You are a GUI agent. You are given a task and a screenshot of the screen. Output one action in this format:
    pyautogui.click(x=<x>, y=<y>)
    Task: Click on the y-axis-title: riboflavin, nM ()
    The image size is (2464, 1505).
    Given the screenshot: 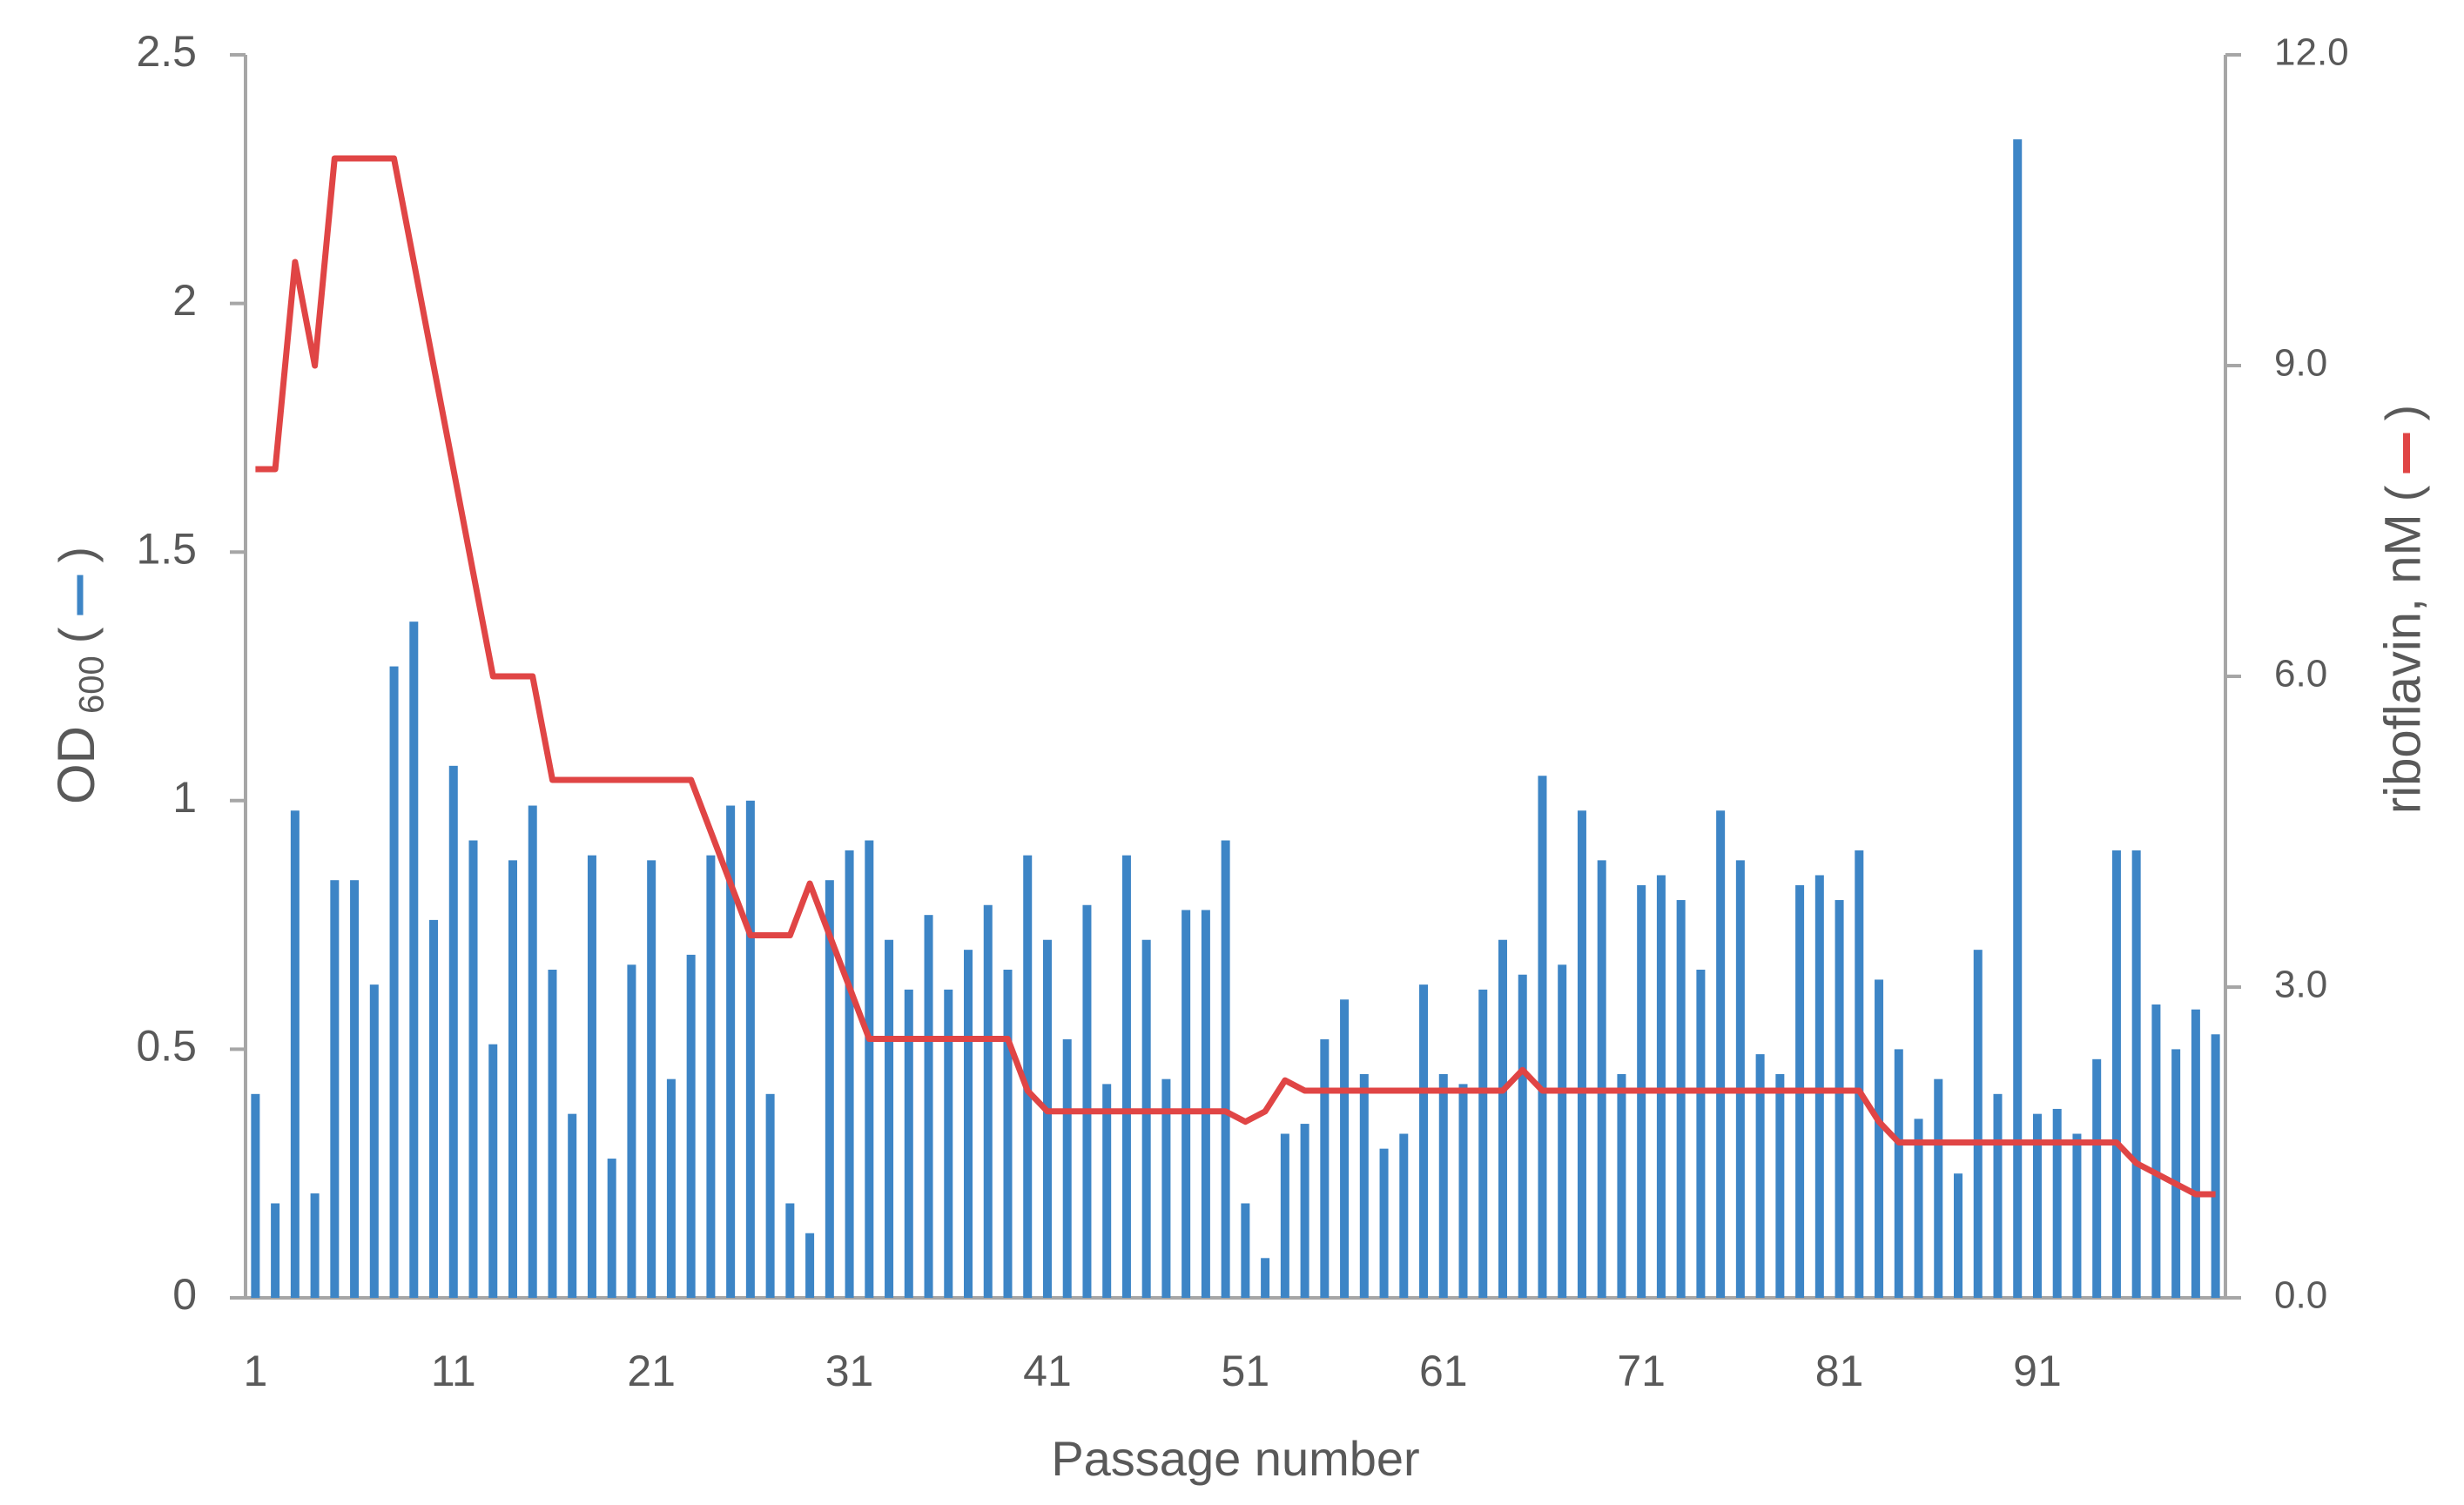 What is the action you would take?
    pyautogui.click(x=2403, y=609)
    